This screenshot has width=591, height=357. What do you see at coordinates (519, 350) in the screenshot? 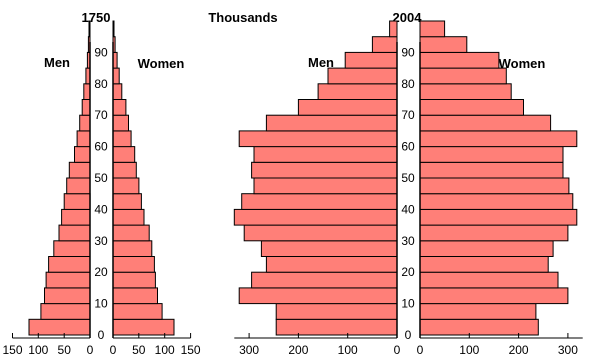
I see `x-tick-label-women: 200` at bounding box center [519, 350].